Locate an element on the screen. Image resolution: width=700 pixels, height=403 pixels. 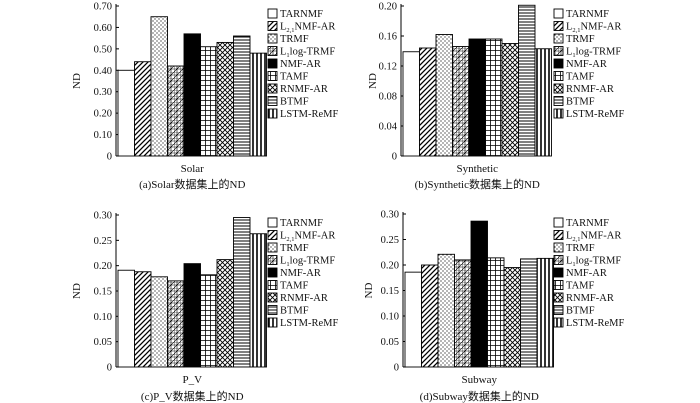
legend-label: L2,1NMF-AR is located at coordinates (593, 28).